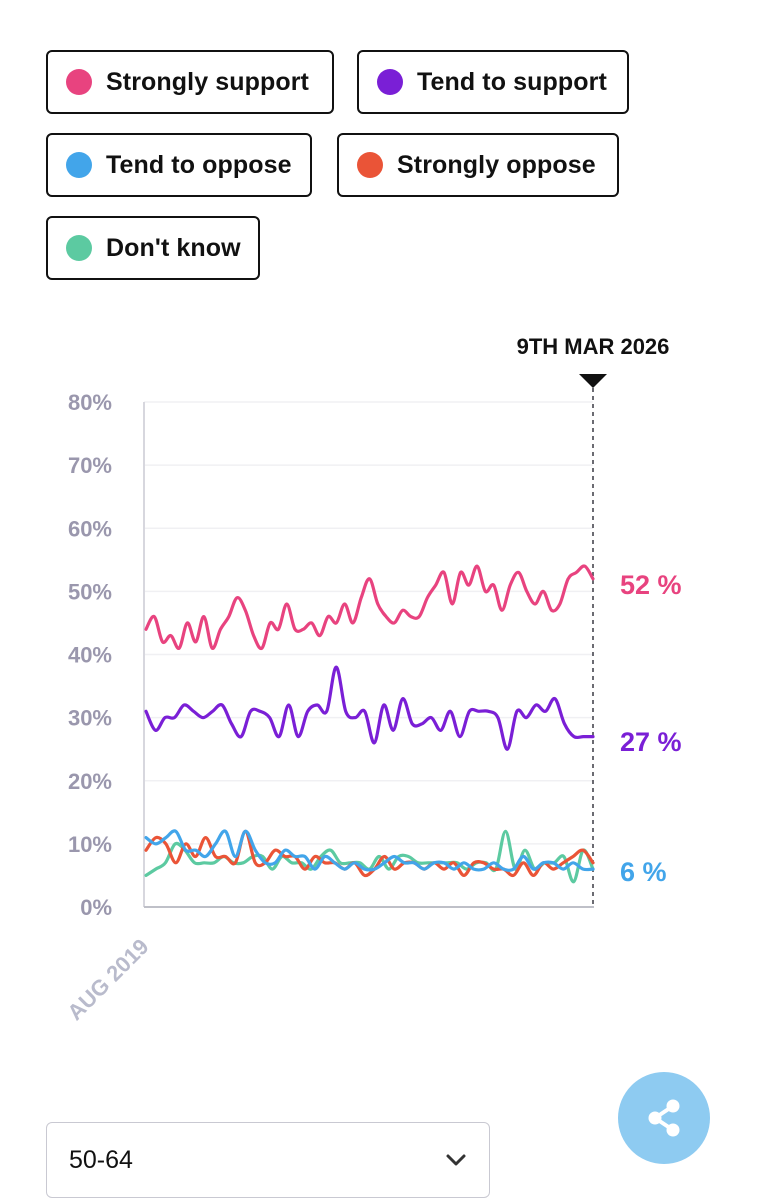 This screenshot has width=762, height=1200. What do you see at coordinates (651, 585) in the screenshot?
I see `end-label-strongly-support: 52 %` at bounding box center [651, 585].